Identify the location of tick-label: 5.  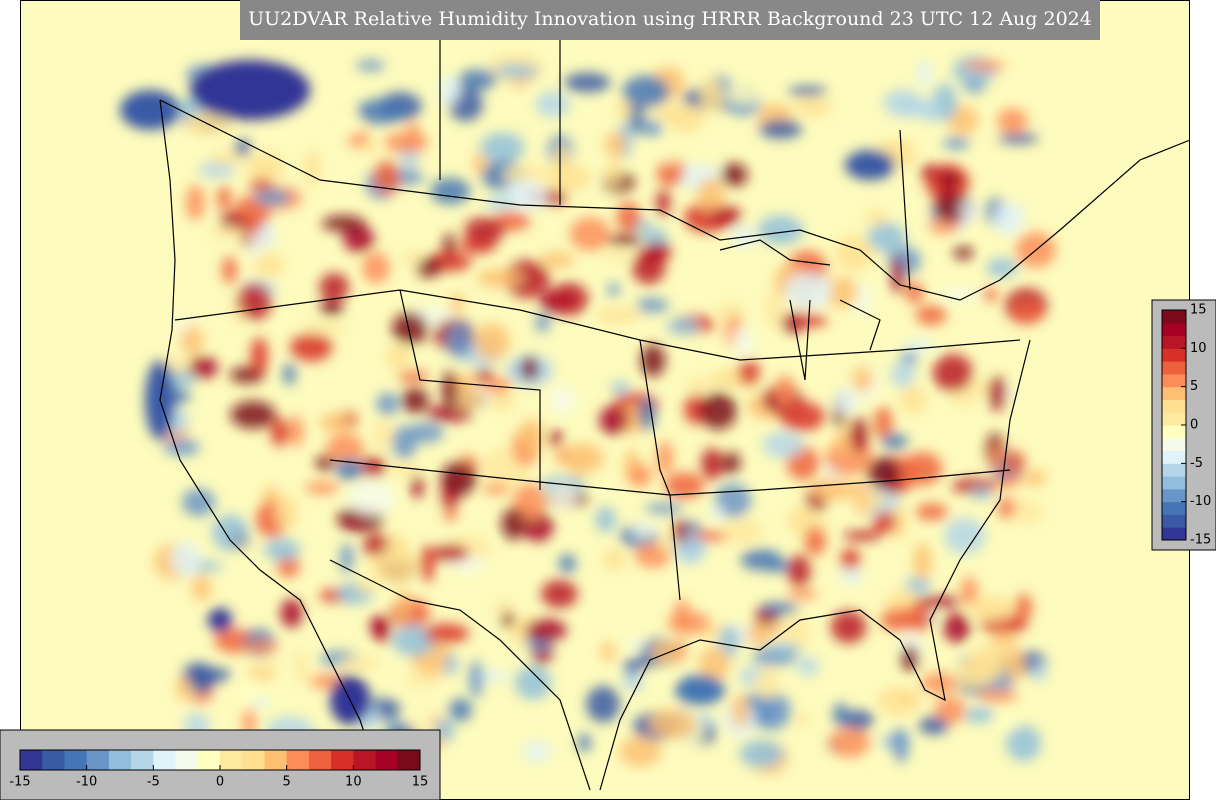
(287, 782).